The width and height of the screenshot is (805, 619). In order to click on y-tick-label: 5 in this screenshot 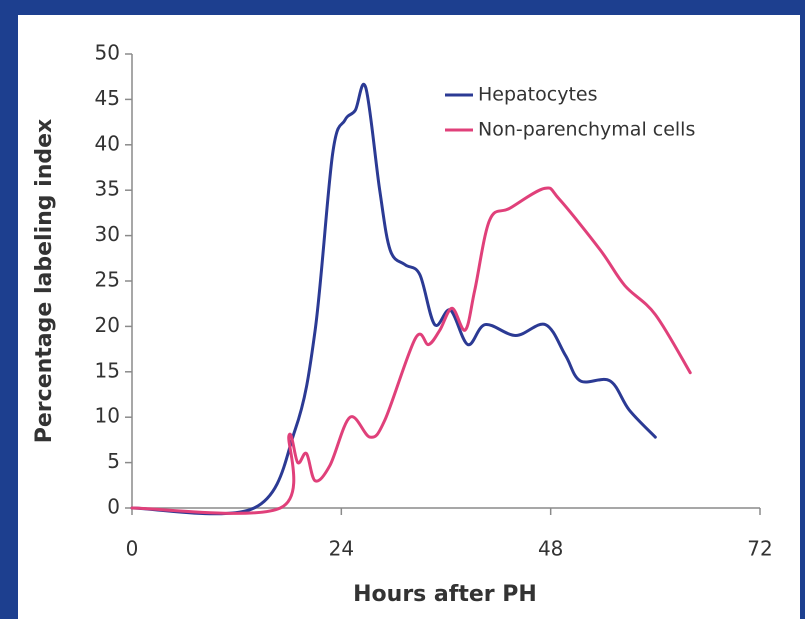, I will do `click(113, 461)`.